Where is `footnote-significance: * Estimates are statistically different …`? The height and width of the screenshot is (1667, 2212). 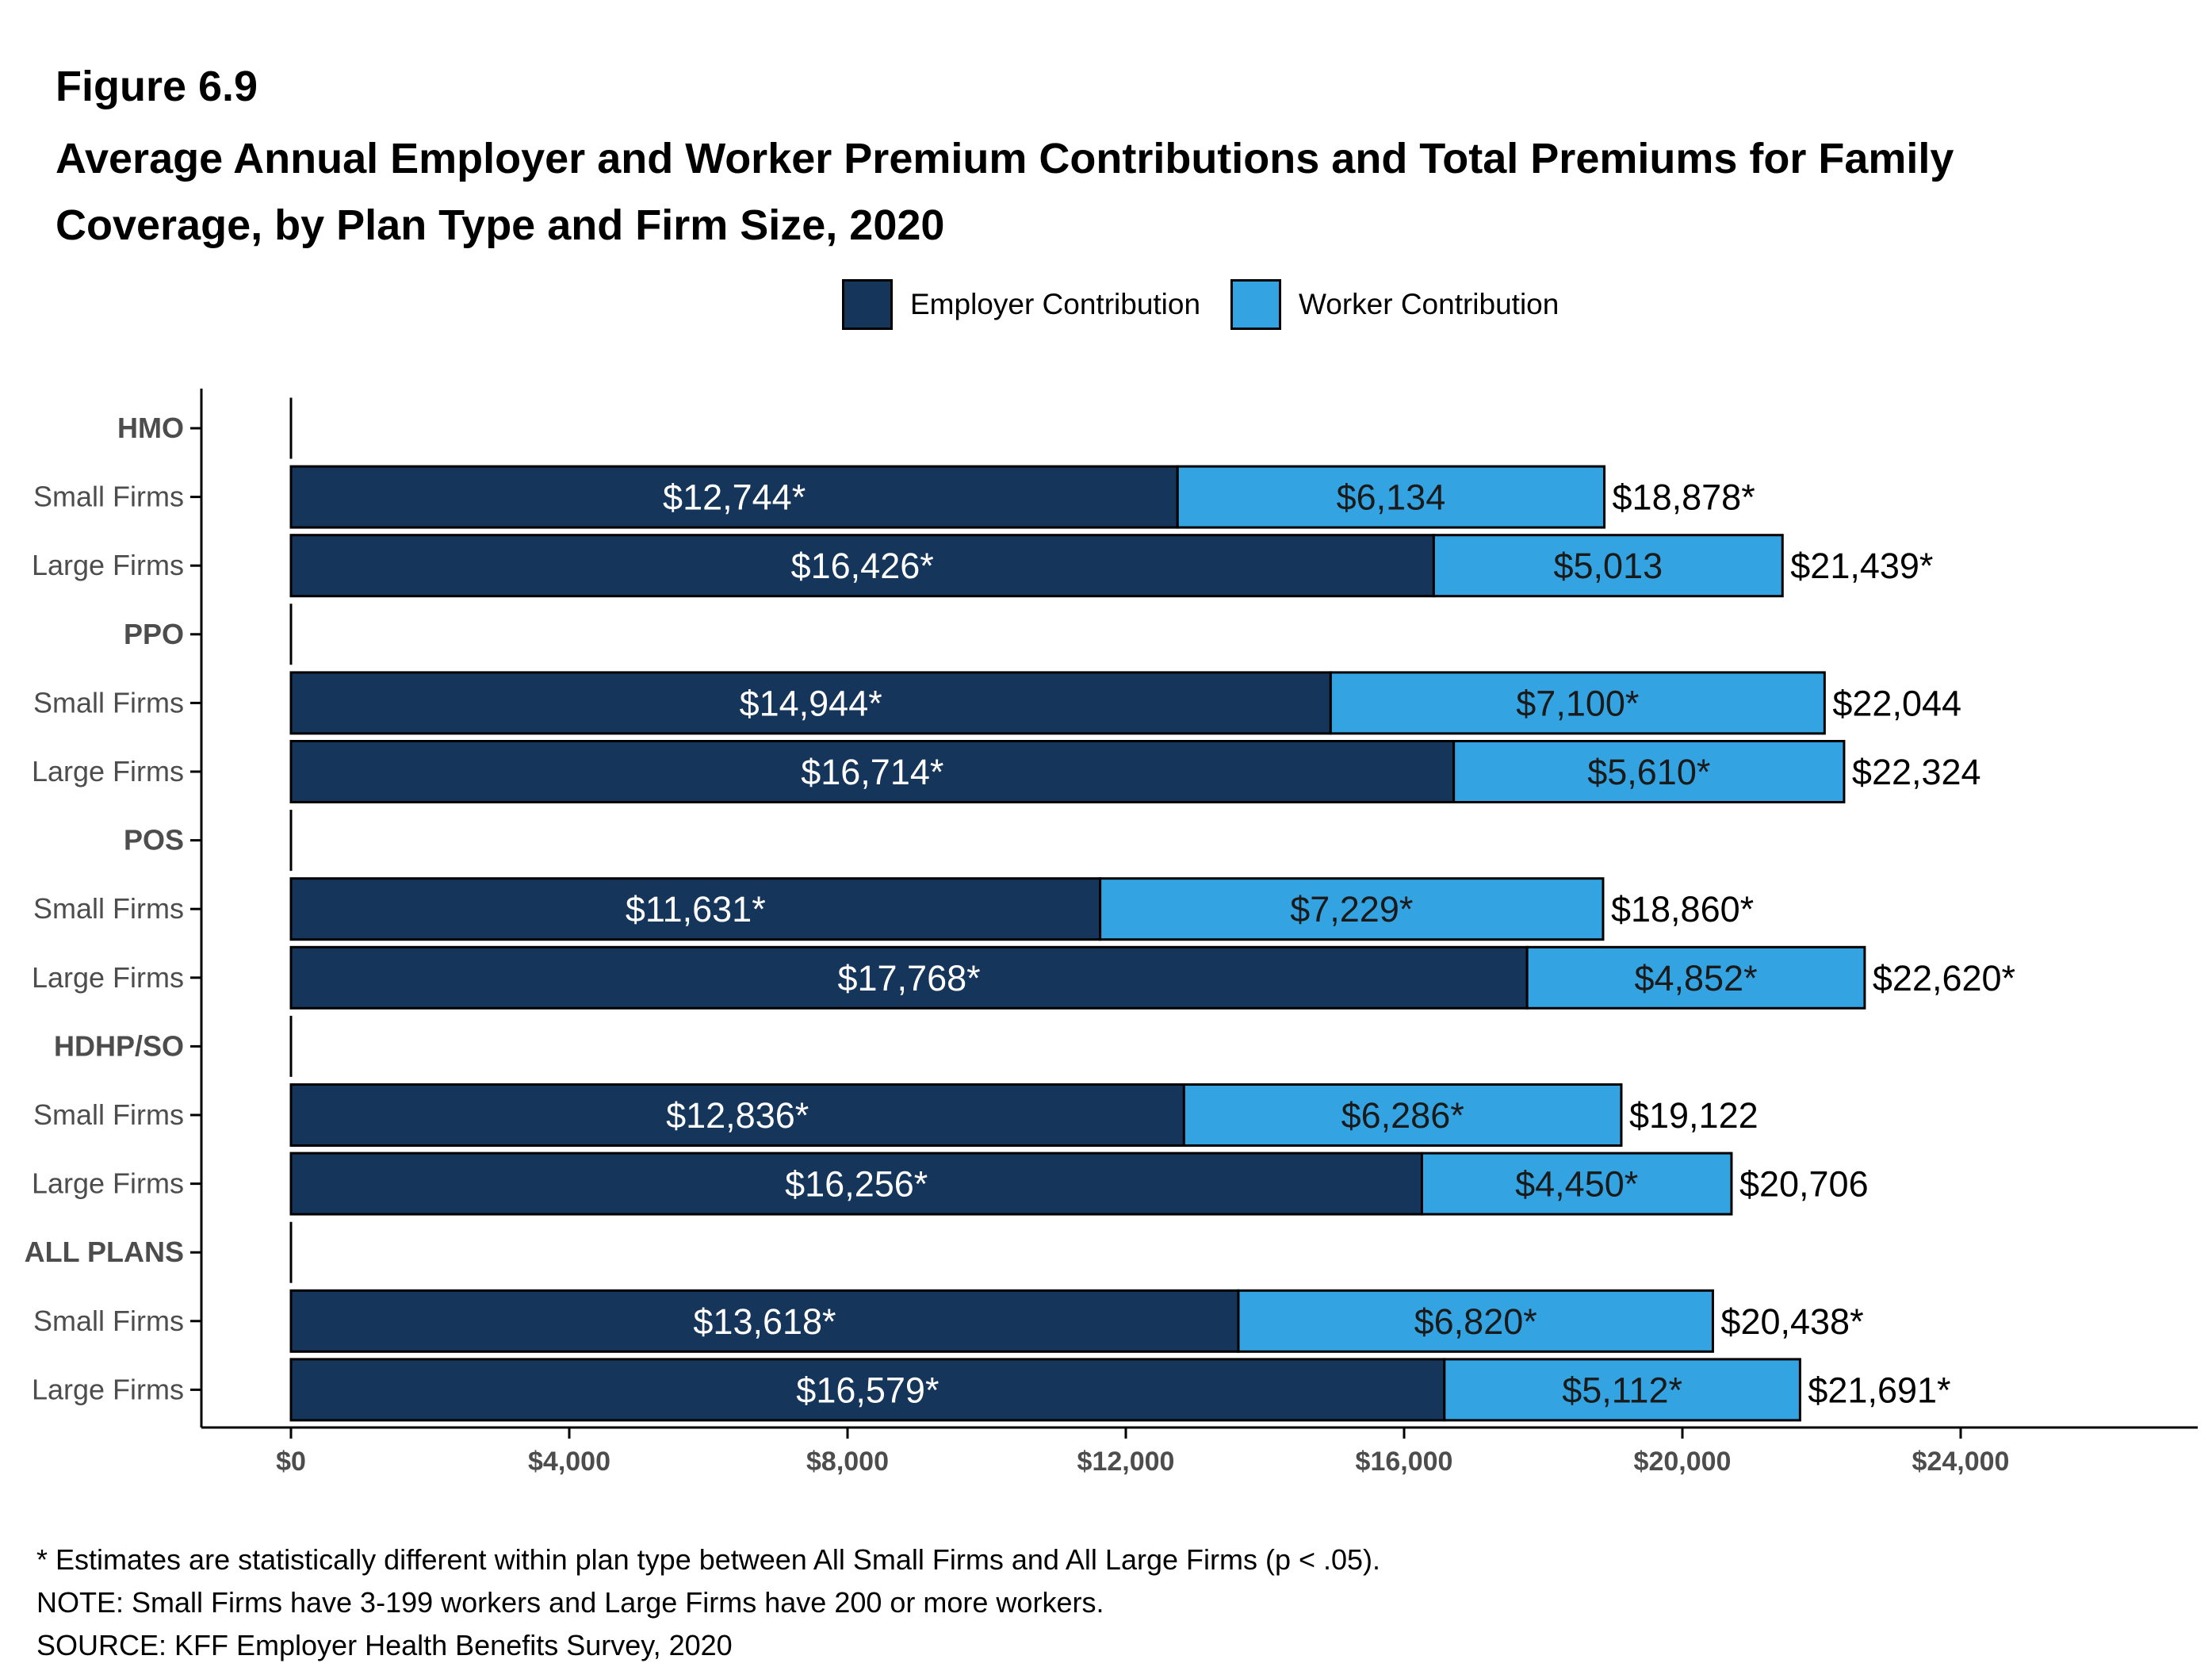 footnote-significance: * Estimates are statistically different … is located at coordinates (709, 1559).